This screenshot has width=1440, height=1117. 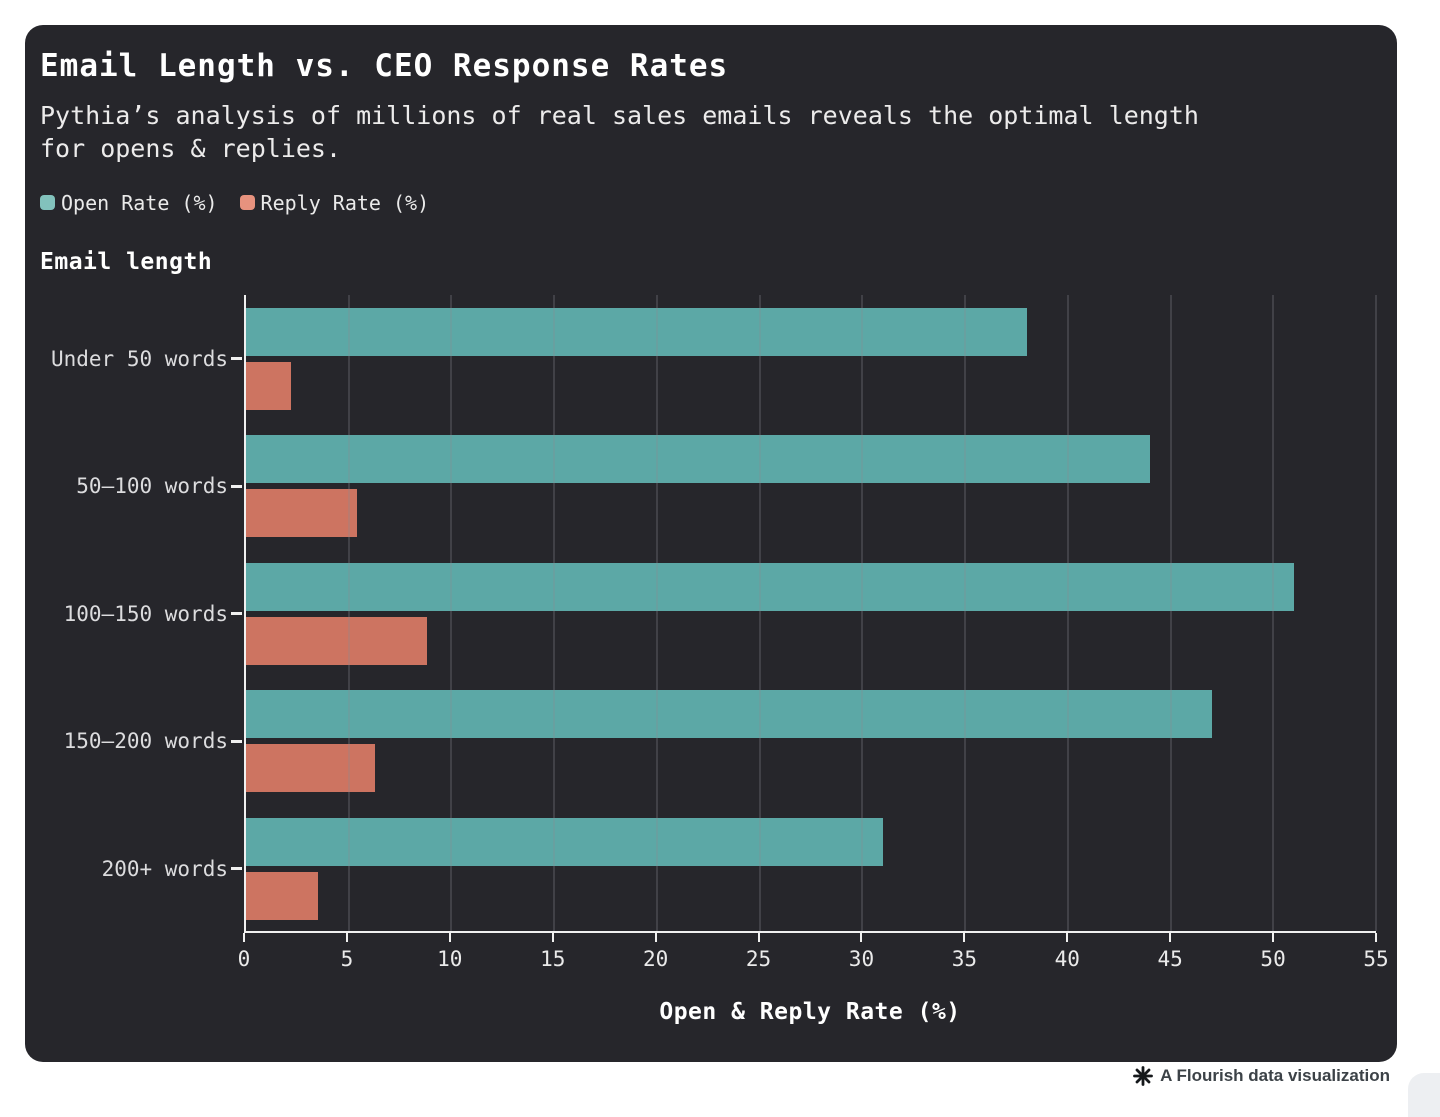 What do you see at coordinates (247, 203) in the screenshot?
I see `reply-rate-swatch-icon` at bounding box center [247, 203].